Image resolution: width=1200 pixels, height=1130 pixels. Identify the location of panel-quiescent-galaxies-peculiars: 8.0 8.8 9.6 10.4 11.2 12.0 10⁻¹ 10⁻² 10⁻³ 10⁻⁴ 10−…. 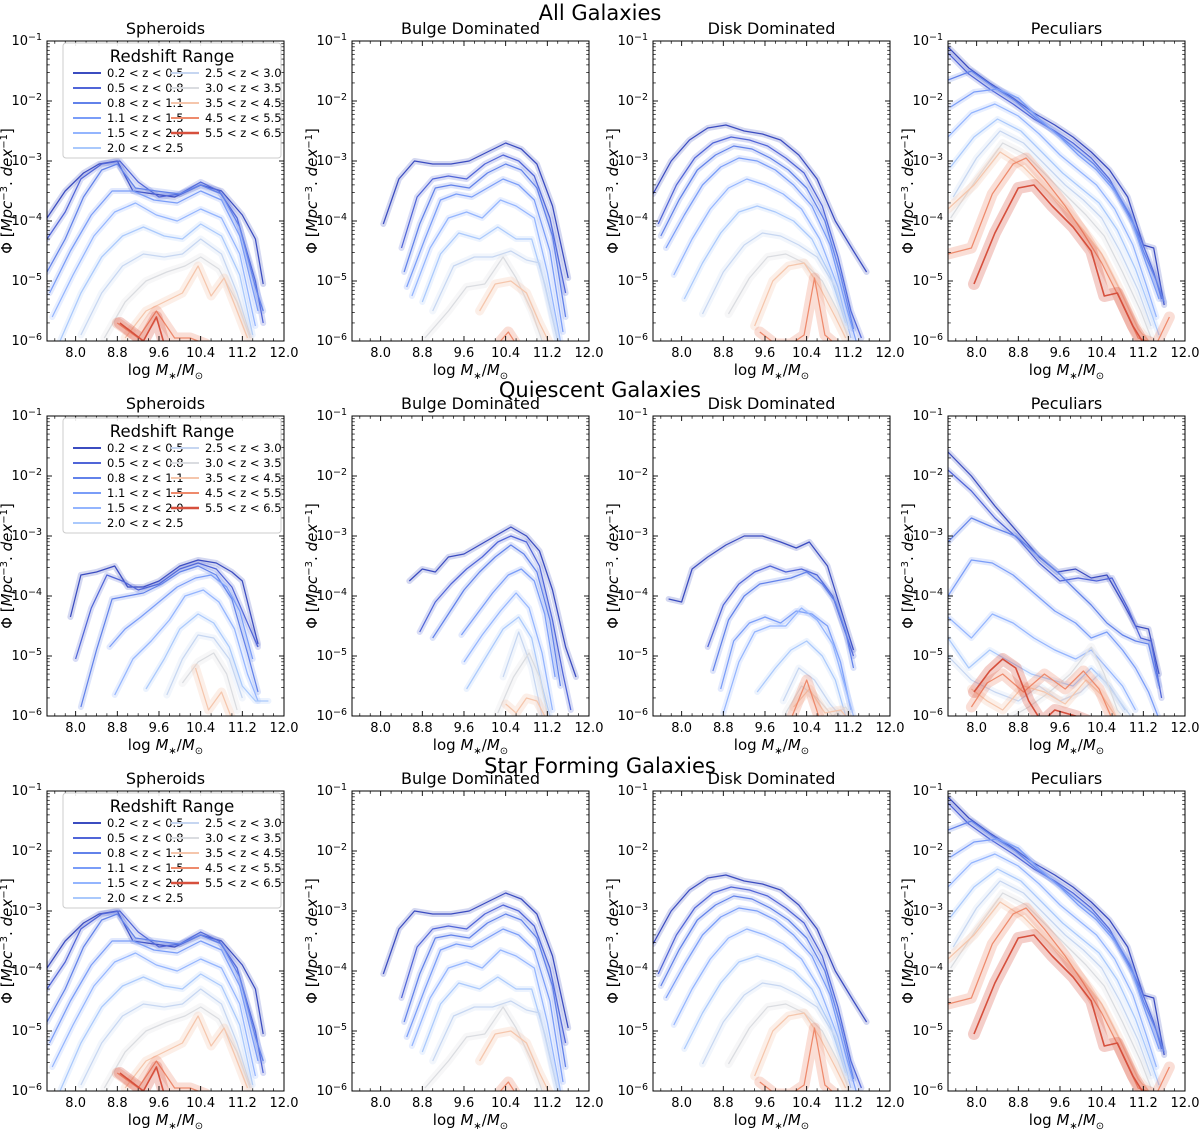
(1049, 575).